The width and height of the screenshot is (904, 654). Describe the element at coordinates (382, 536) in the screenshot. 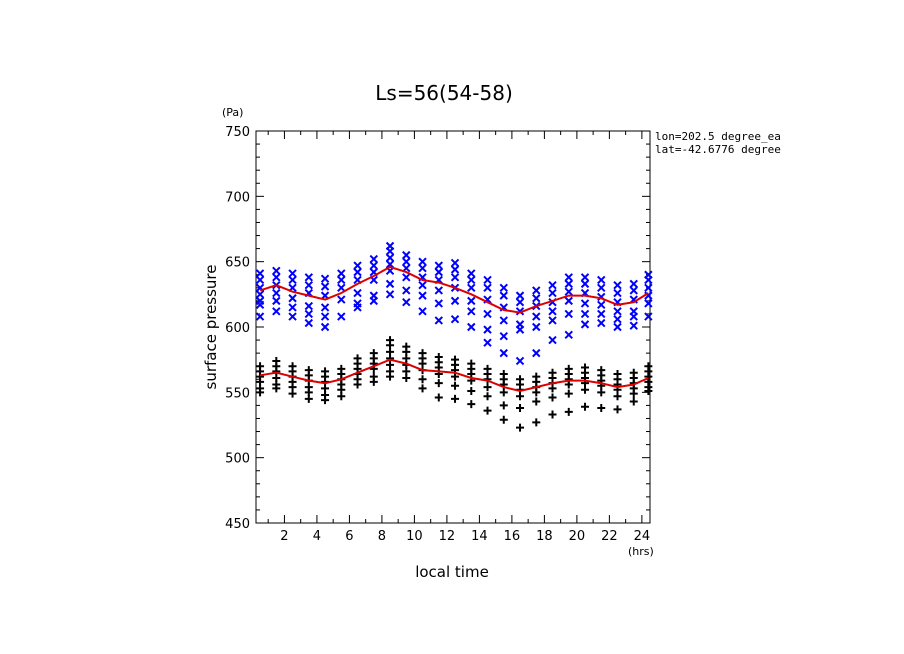

I see `x-tick-label: 8` at that location.